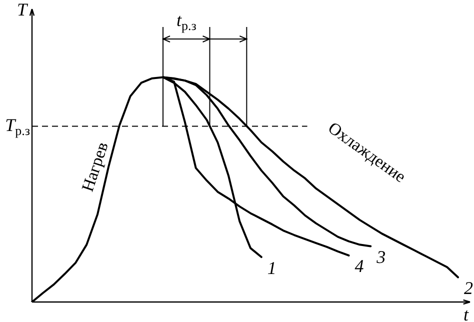  What do you see at coordinates (359, 266) in the screenshot?
I see `series-label: 4` at bounding box center [359, 266].